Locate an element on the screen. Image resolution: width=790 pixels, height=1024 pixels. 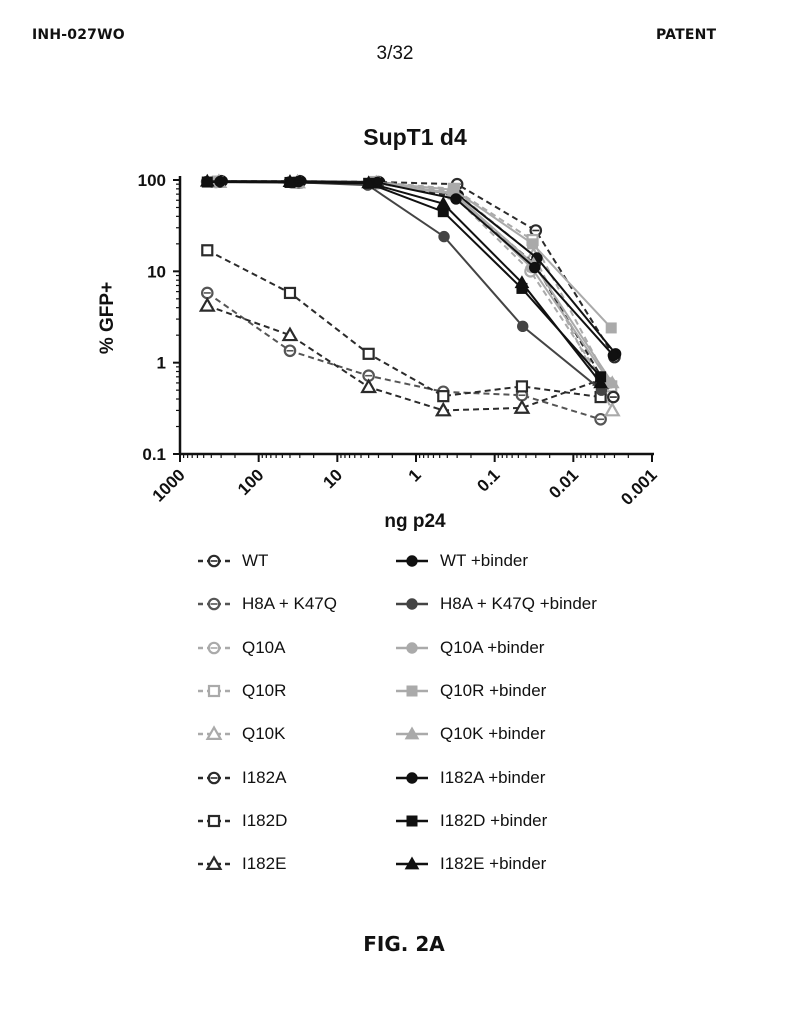
legend-label: WT +binder is located at coordinates (484, 560).